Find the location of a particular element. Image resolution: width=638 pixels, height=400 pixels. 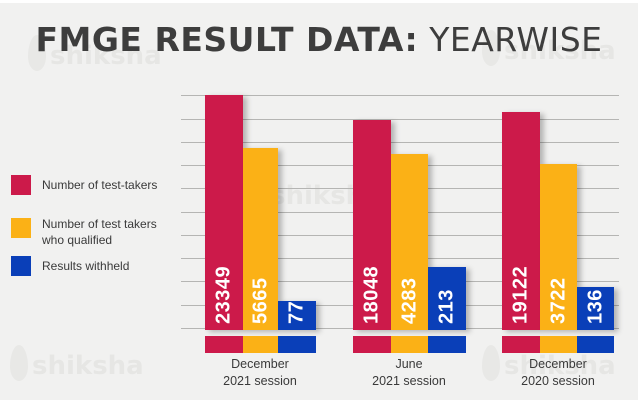

x-label-dec-2021: December 2021 session is located at coordinates (260, 373).